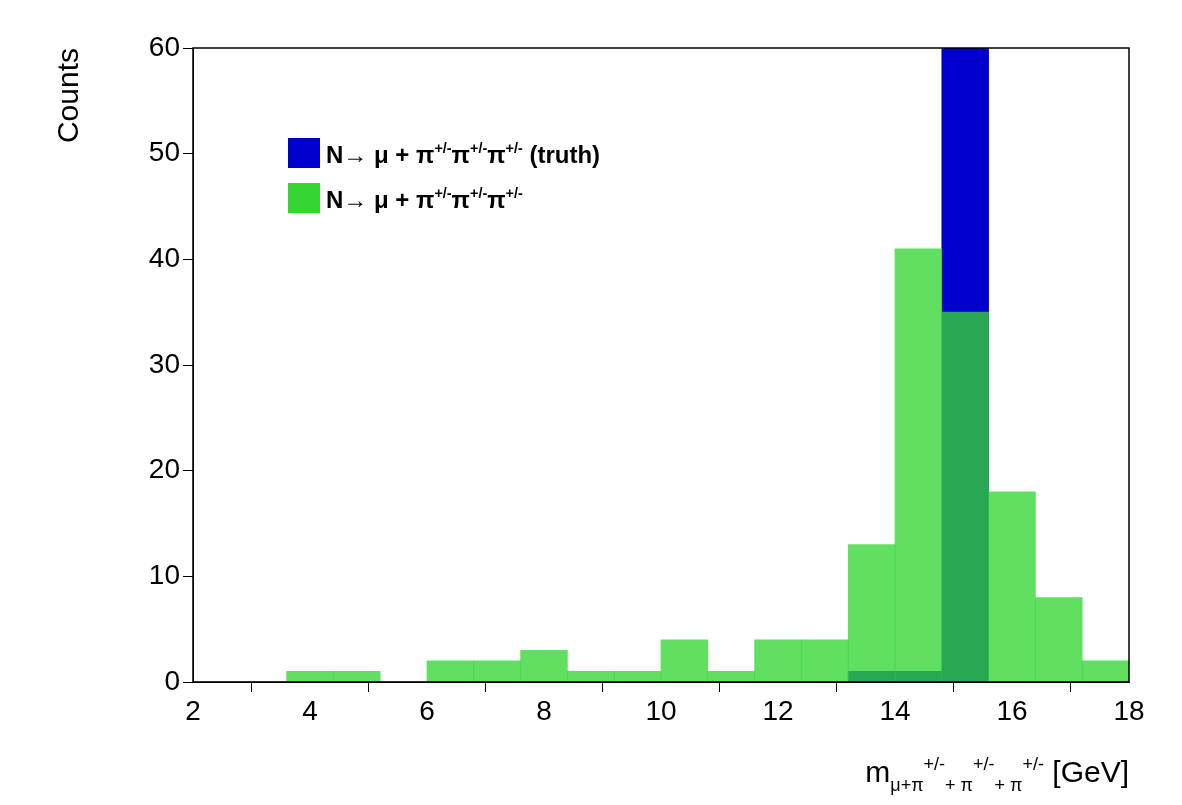 The width and height of the screenshot is (1182, 805). What do you see at coordinates (172, 680) in the screenshot?
I see `y-tick-label: 0` at bounding box center [172, 680].